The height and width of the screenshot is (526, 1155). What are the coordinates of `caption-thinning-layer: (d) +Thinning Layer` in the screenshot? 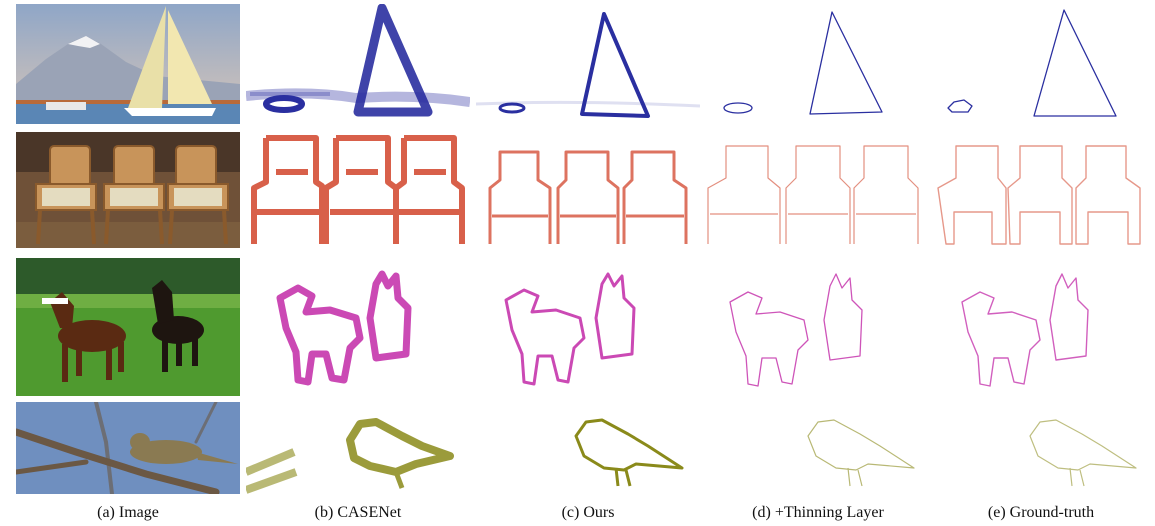 It's located at (818, 513).